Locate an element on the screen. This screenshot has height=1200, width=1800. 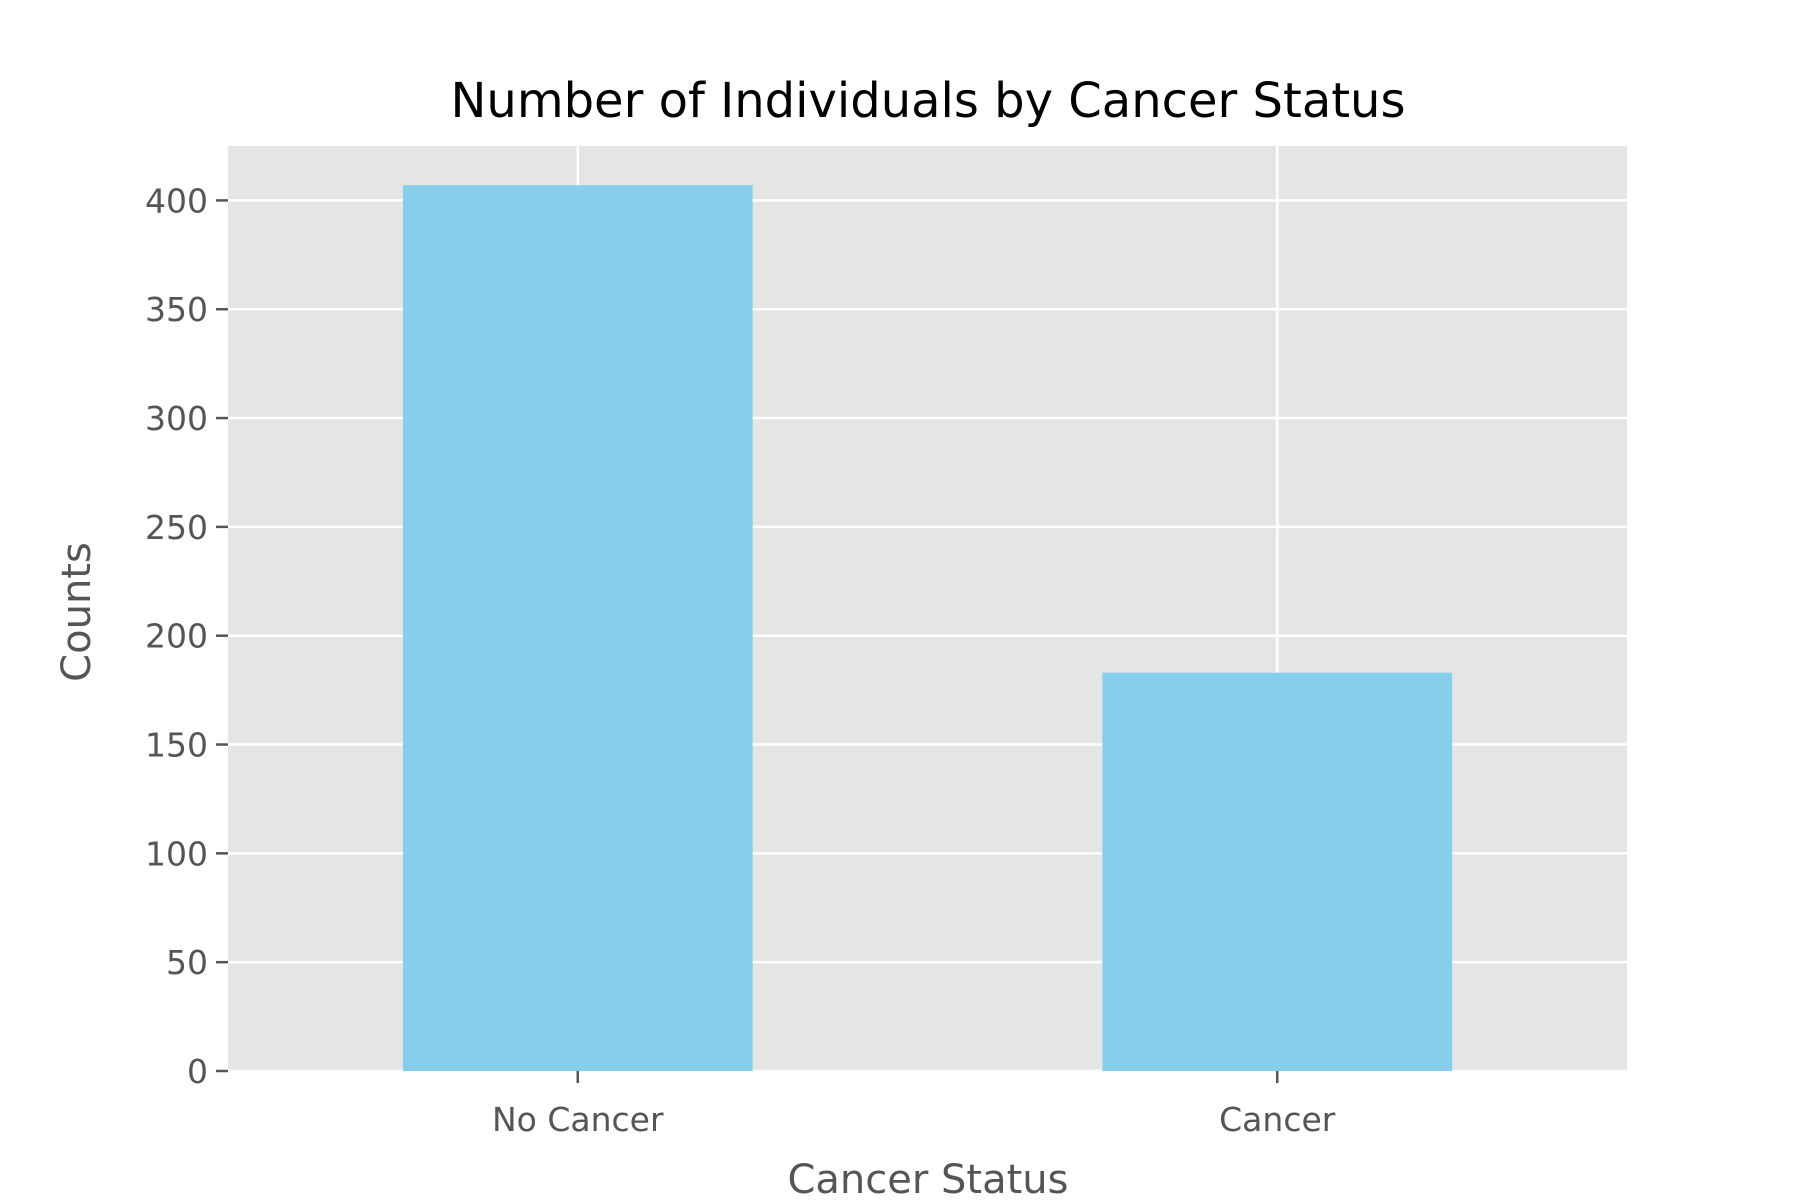
bar-cancer is located at coordinates (1277, 871).